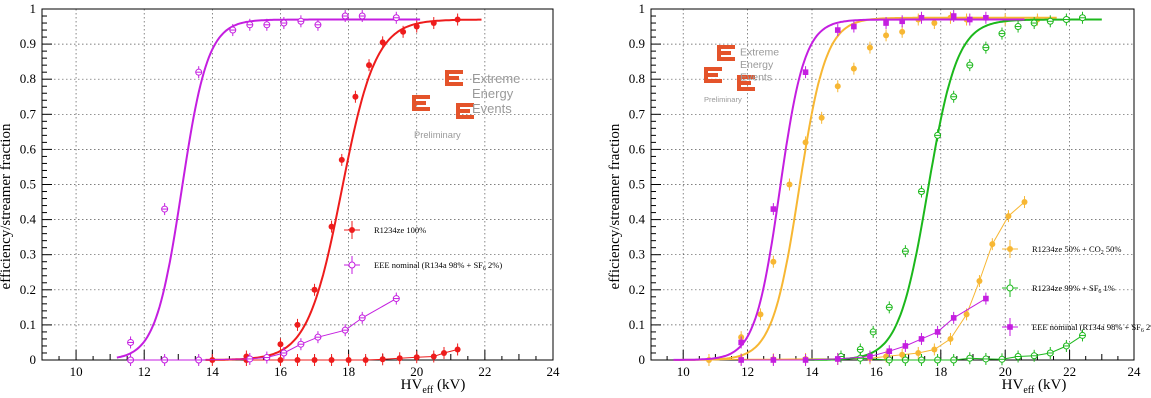 Image resolution: width=1151 pixels, height=398 pixels. What do you see at coordinates (1050, 385) in the screenshot?
I see `x-axis-title-unit: (kV)` at bounding box center [1050, 385].